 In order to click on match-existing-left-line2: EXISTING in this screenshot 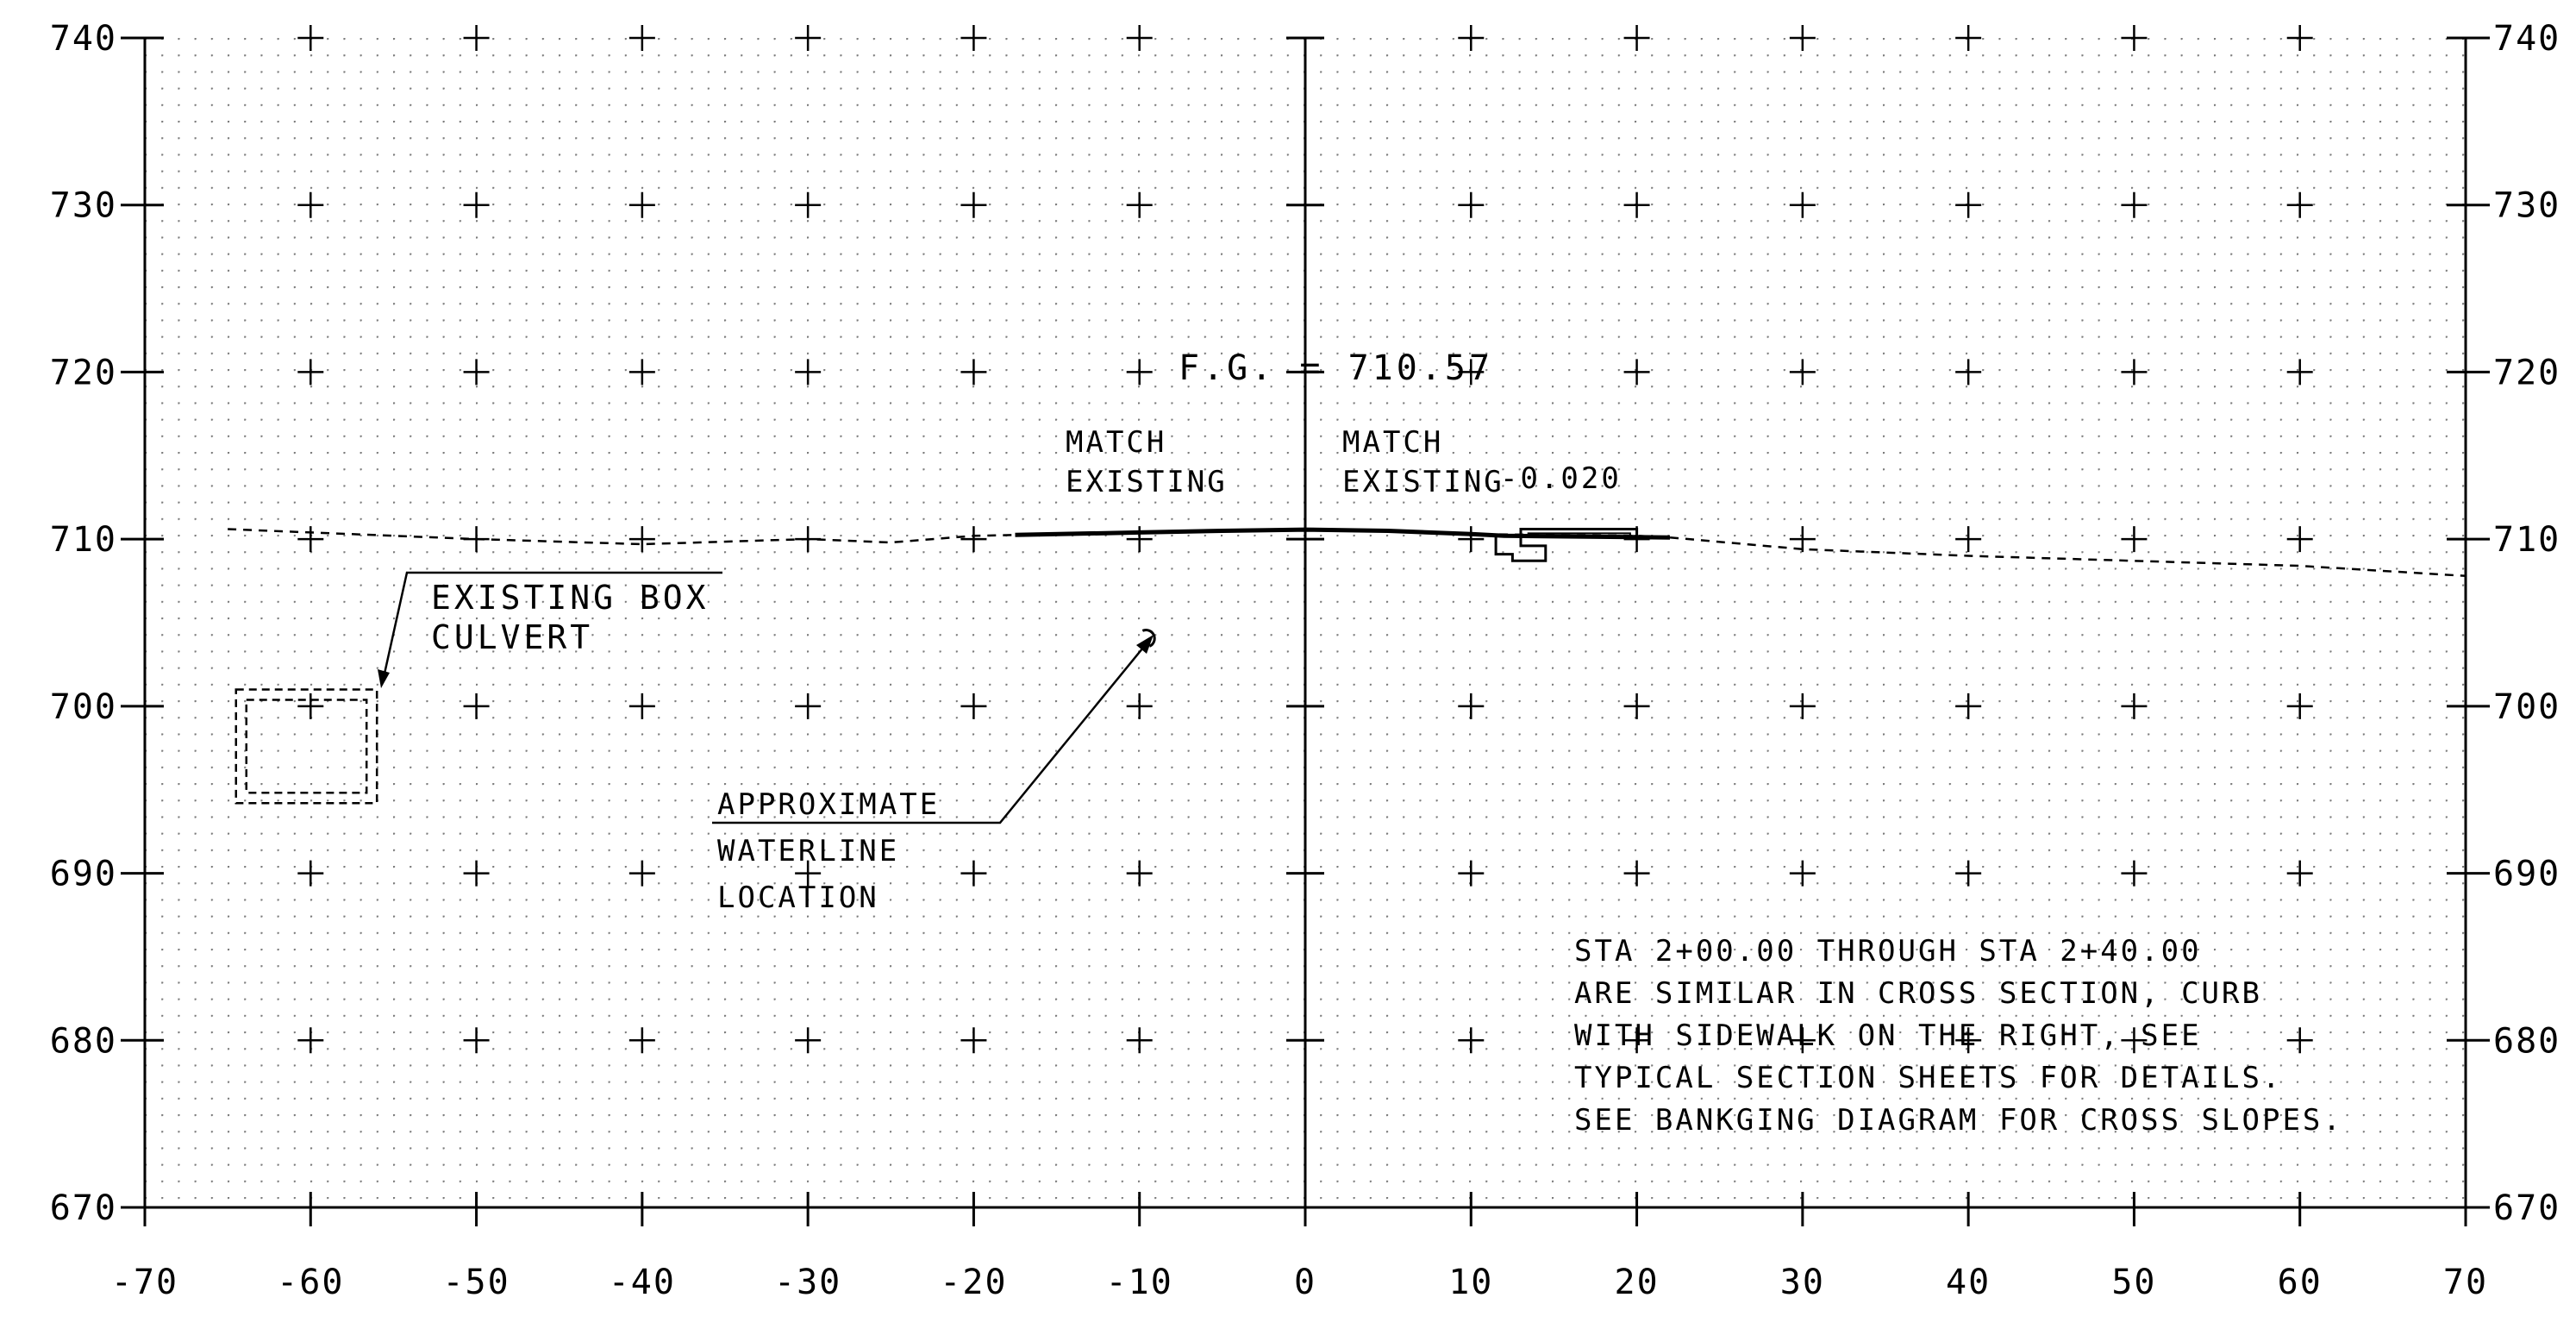, I will do `click(1147, 482)`.